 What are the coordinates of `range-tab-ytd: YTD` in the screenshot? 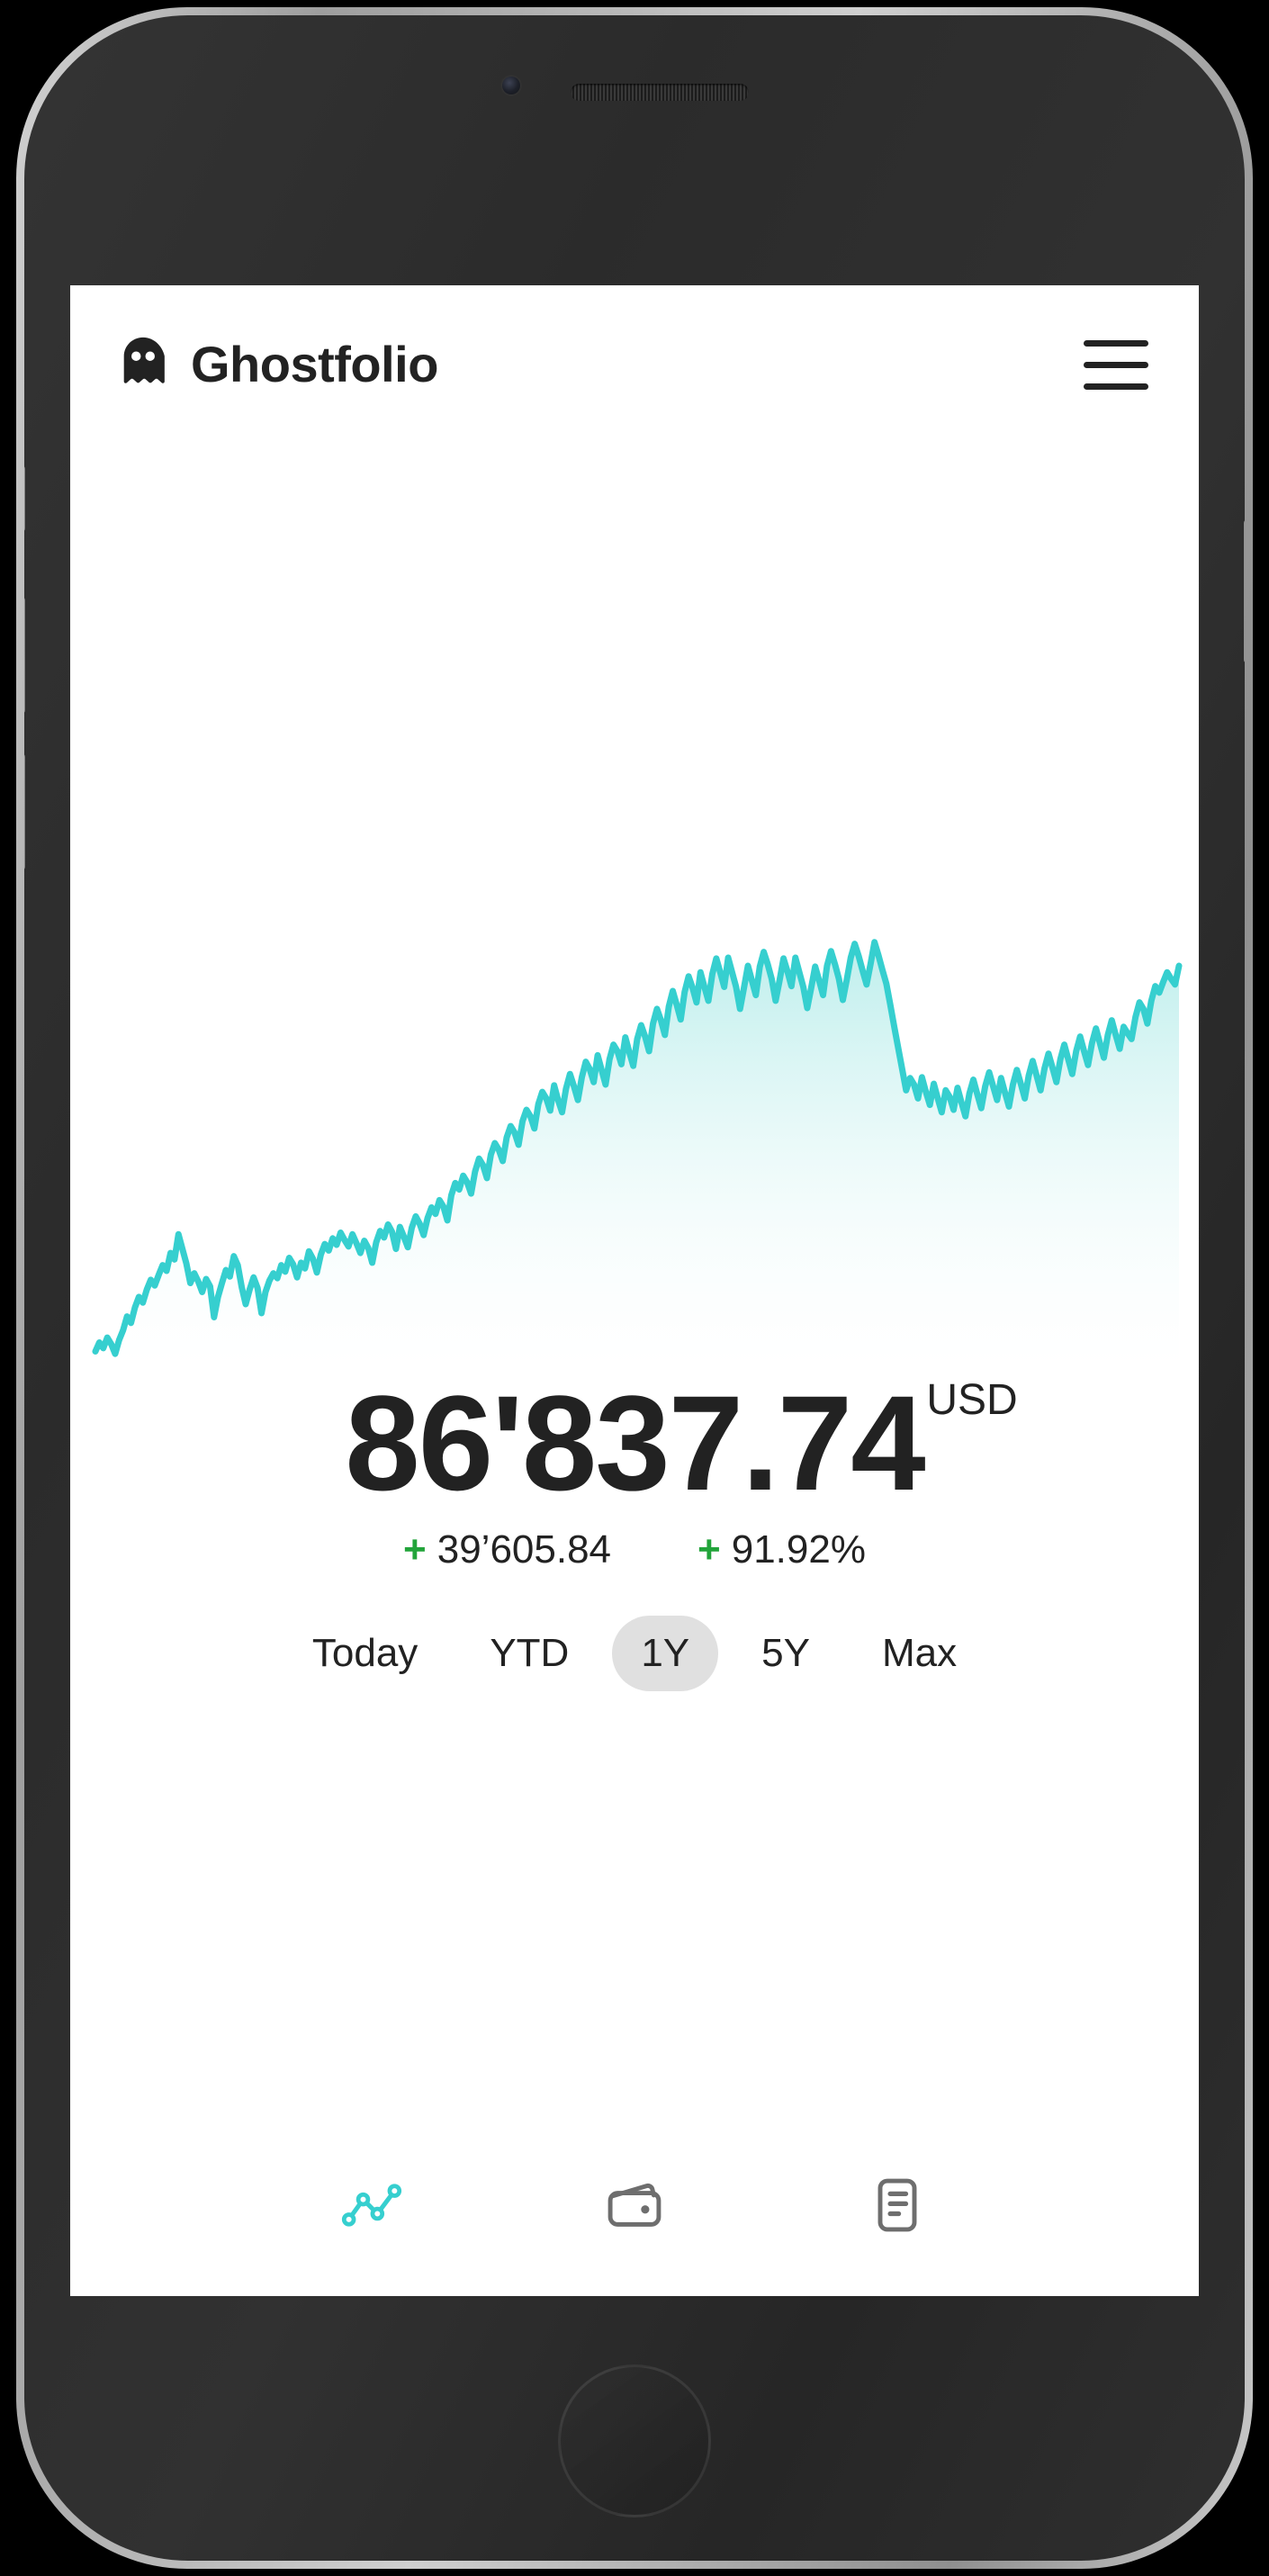 It's located at (529, 1653).